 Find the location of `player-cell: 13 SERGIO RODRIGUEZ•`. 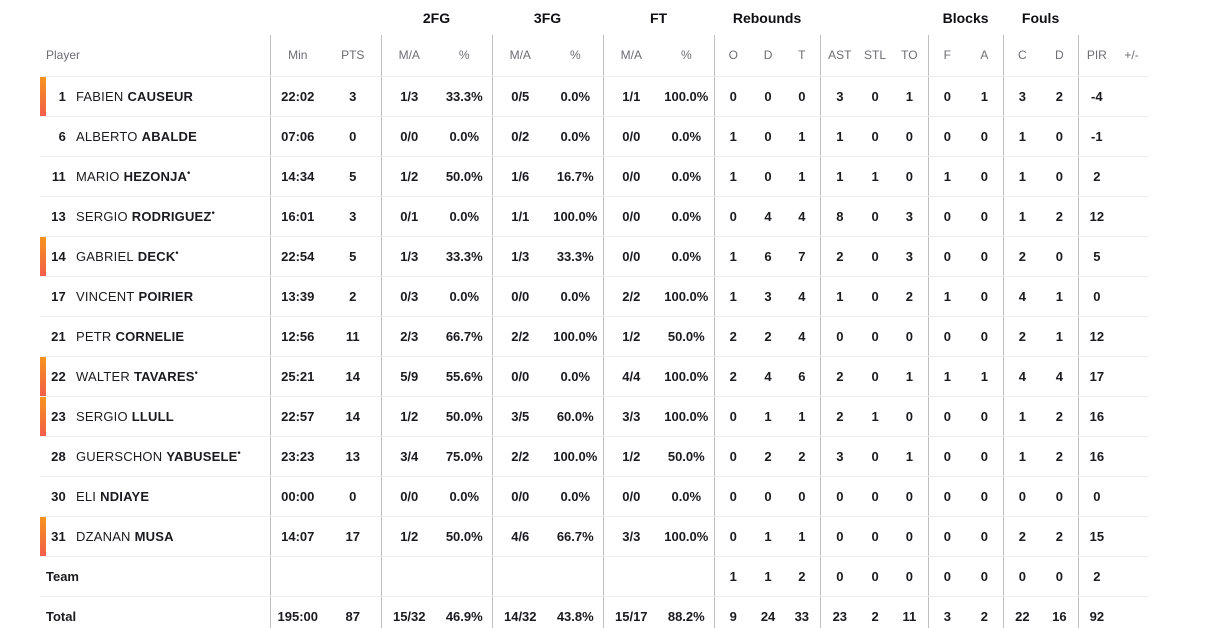

player-cell: 13 SERGIO RODRIGUEZ• is located at coordinates (155, 216).